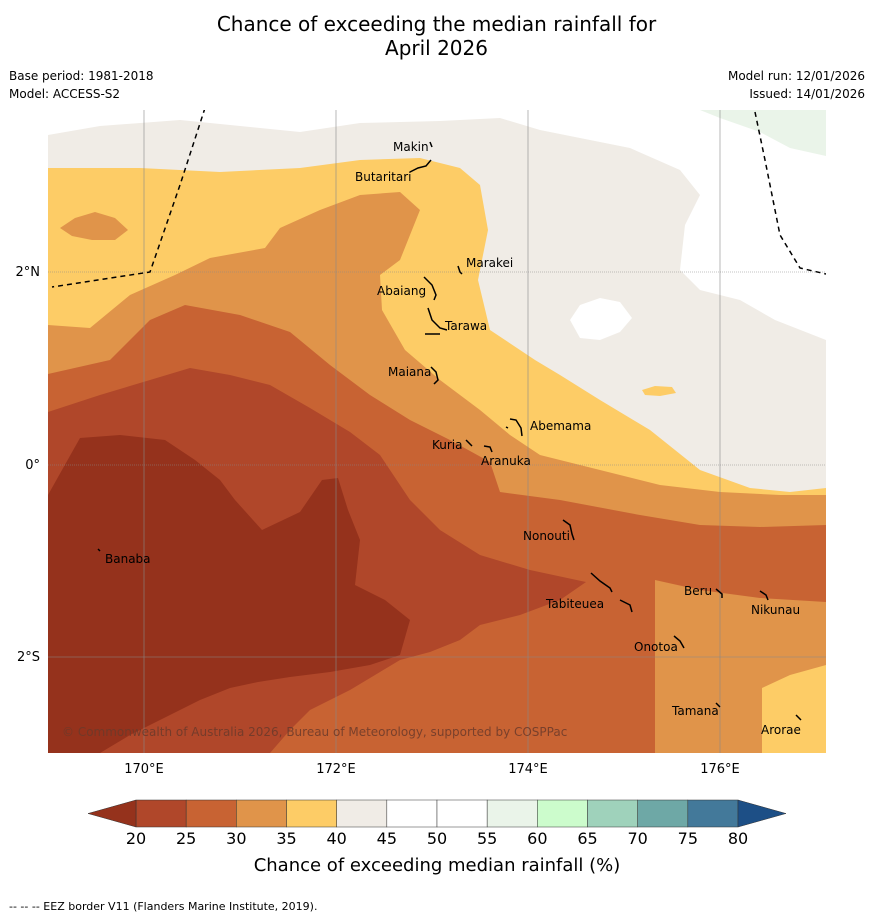 The width and height of the screenshot is (873, 919). What do you see at coordinates (611, 592) in the screenshot?
I see `island-tabiteuea` at bounding box center [611, 592].